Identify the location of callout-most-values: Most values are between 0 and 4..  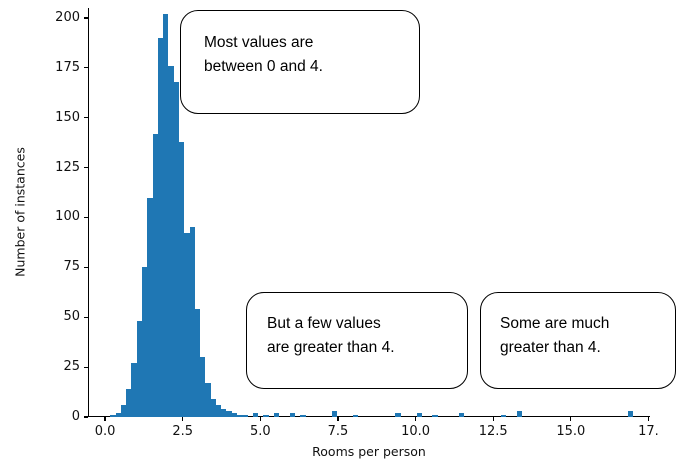
(300, 62).